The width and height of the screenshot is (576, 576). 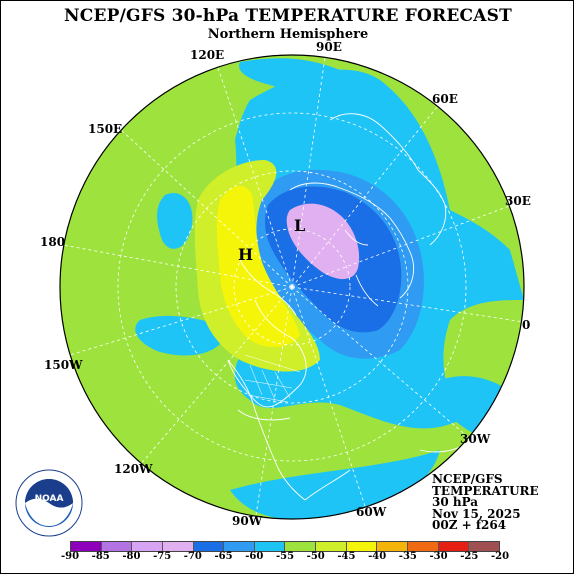 What do you see at coordinates (469, 556) in the screenshot?
I see `colorbar-label: -25` at bounding box center [469, 556].